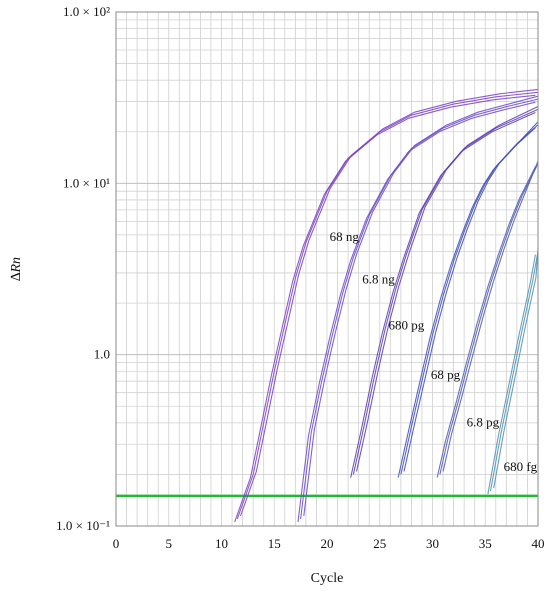  Describe the element at coordinates (446, 374) in the screenshot. I see `series-label: 68 pg` at that location.